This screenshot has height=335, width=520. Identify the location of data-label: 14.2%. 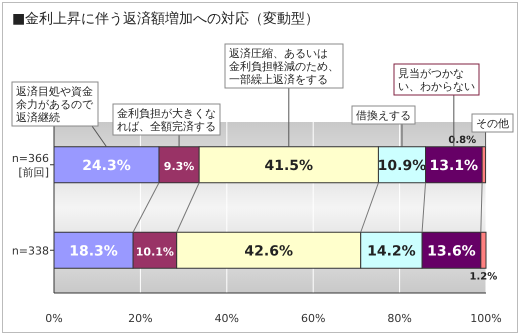
(391, 251).